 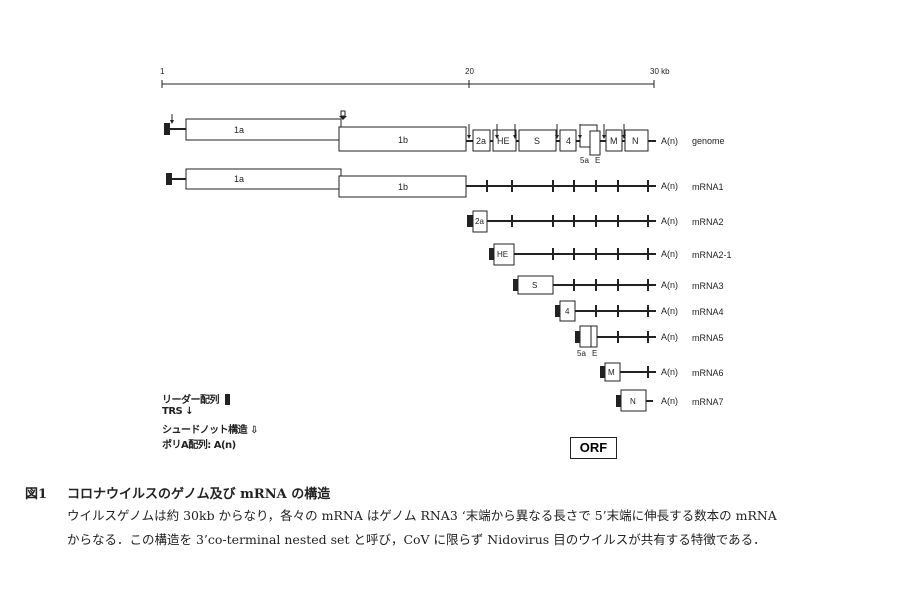 I want to click on orf-5a, so click(x=588, y=336).